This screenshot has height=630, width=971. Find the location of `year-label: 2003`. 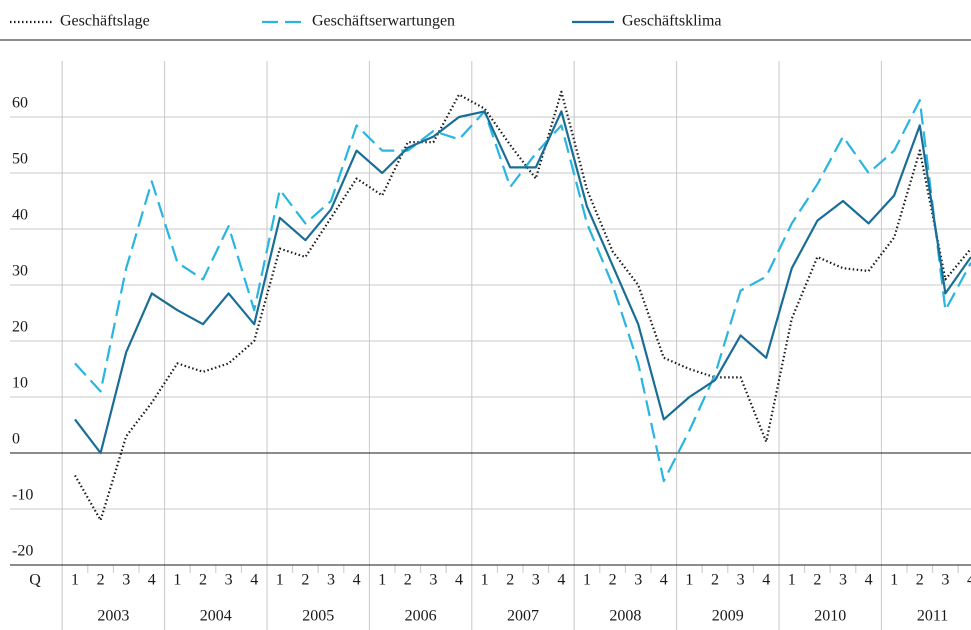

year-label: 2003 is located at coordinates (113, 616).